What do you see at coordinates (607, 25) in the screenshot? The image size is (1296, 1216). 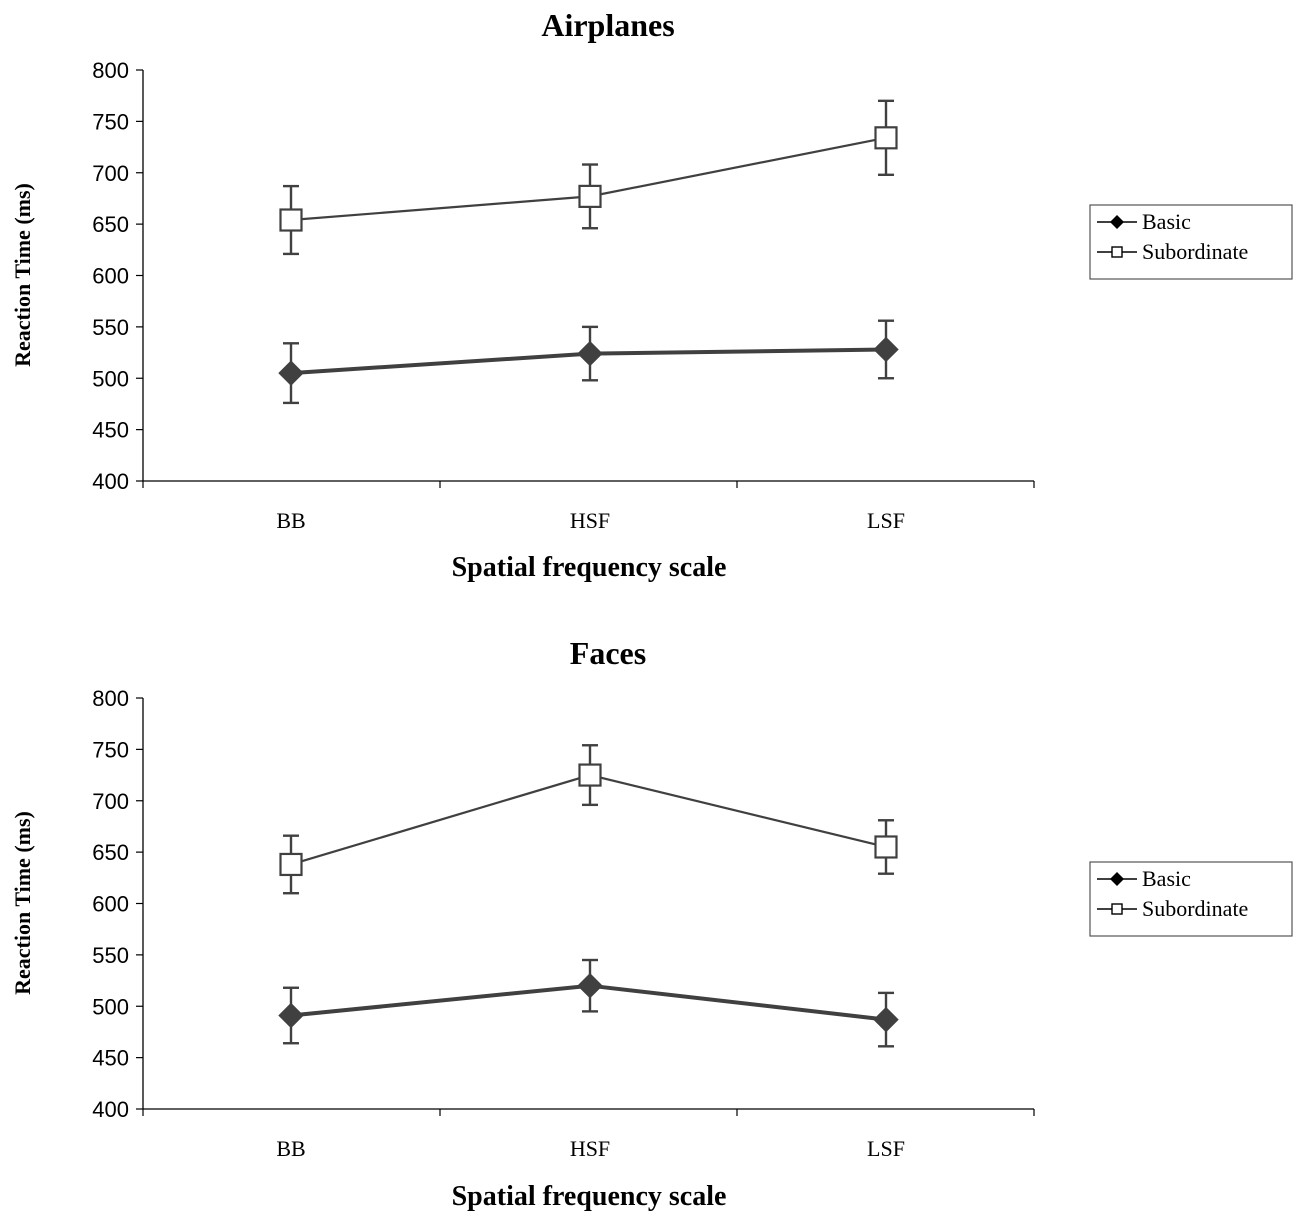 I see `chart-title: Airplanes` at bounding box center [607, 25].